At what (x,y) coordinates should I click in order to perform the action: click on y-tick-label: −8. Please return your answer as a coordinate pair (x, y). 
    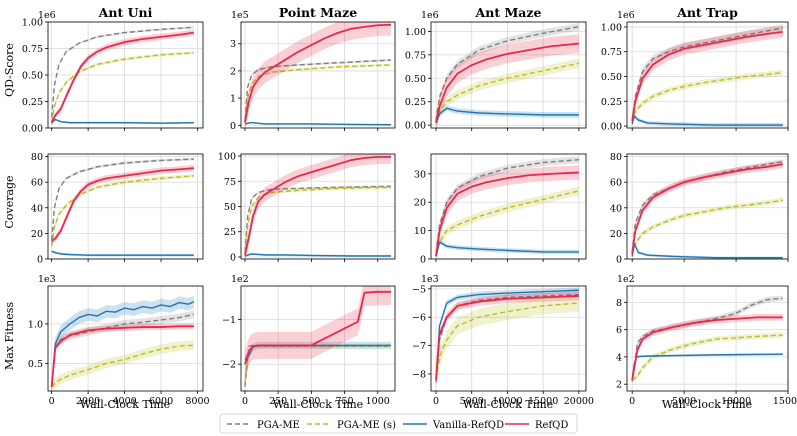
    Looking at the image, I should click on (419, 374).